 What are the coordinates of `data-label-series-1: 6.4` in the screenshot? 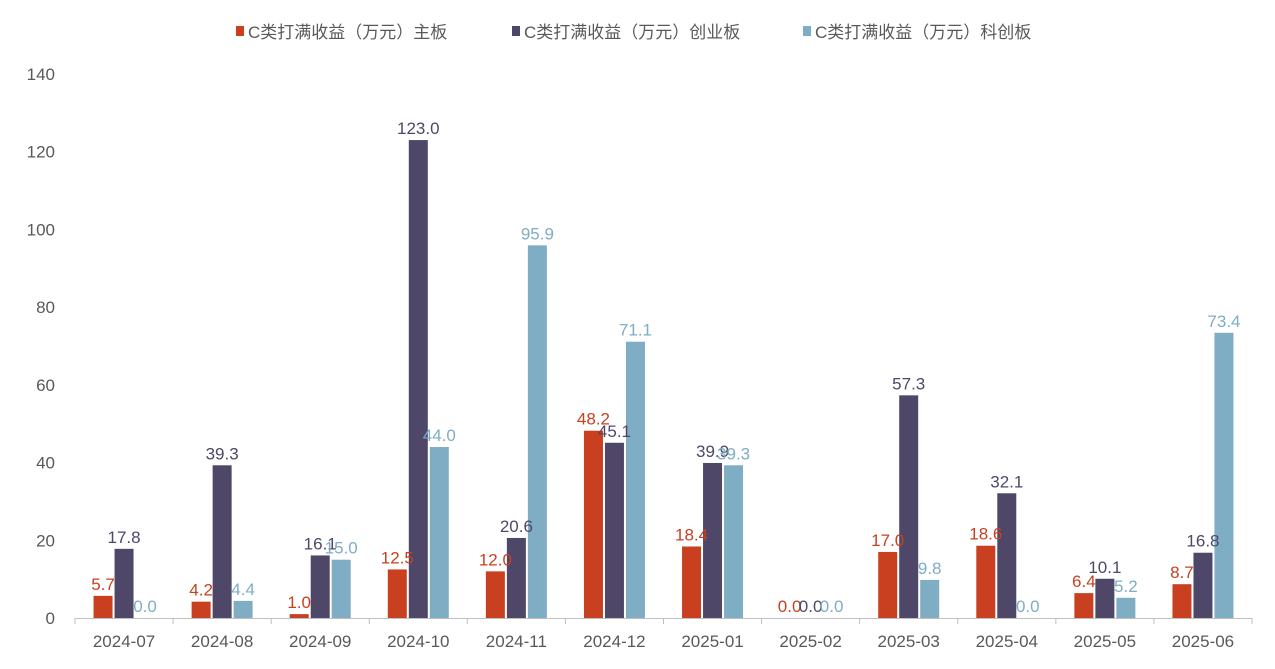 It's located at (1084, 581).